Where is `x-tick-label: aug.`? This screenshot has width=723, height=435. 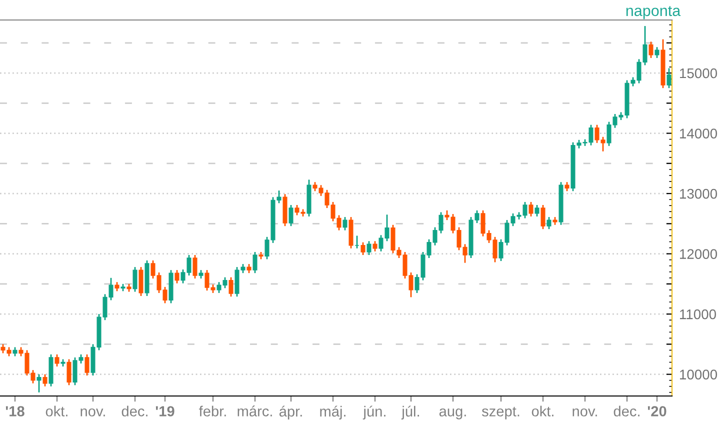 x-tick-label: aug. is located at coordinates (452, 414).